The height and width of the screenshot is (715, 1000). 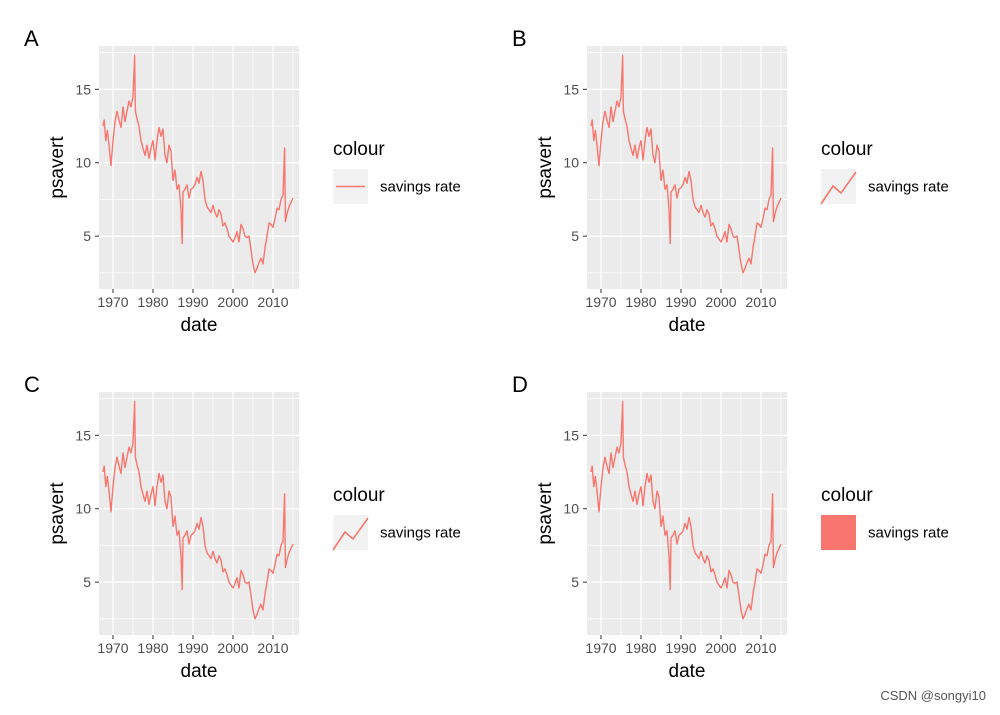 I want to click on watermark: CSDN @songyi10, so click(x=933, y=695).